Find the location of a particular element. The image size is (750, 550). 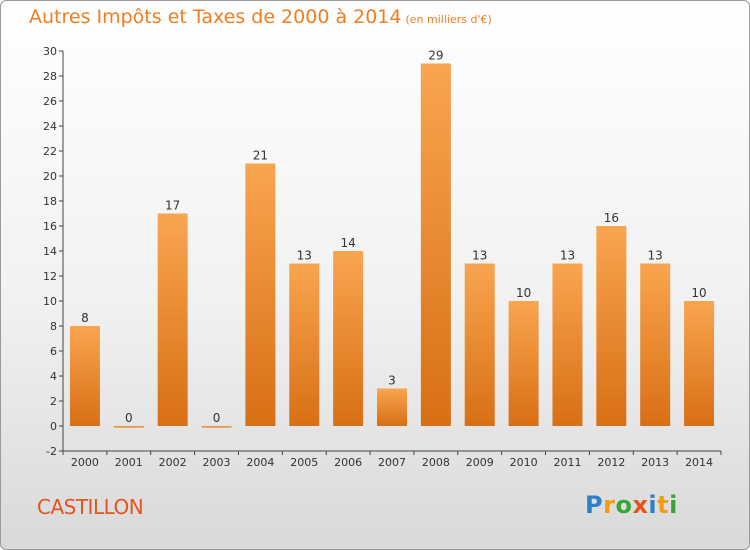

y-tick-label: -2 is located at coordinates (51, 451).